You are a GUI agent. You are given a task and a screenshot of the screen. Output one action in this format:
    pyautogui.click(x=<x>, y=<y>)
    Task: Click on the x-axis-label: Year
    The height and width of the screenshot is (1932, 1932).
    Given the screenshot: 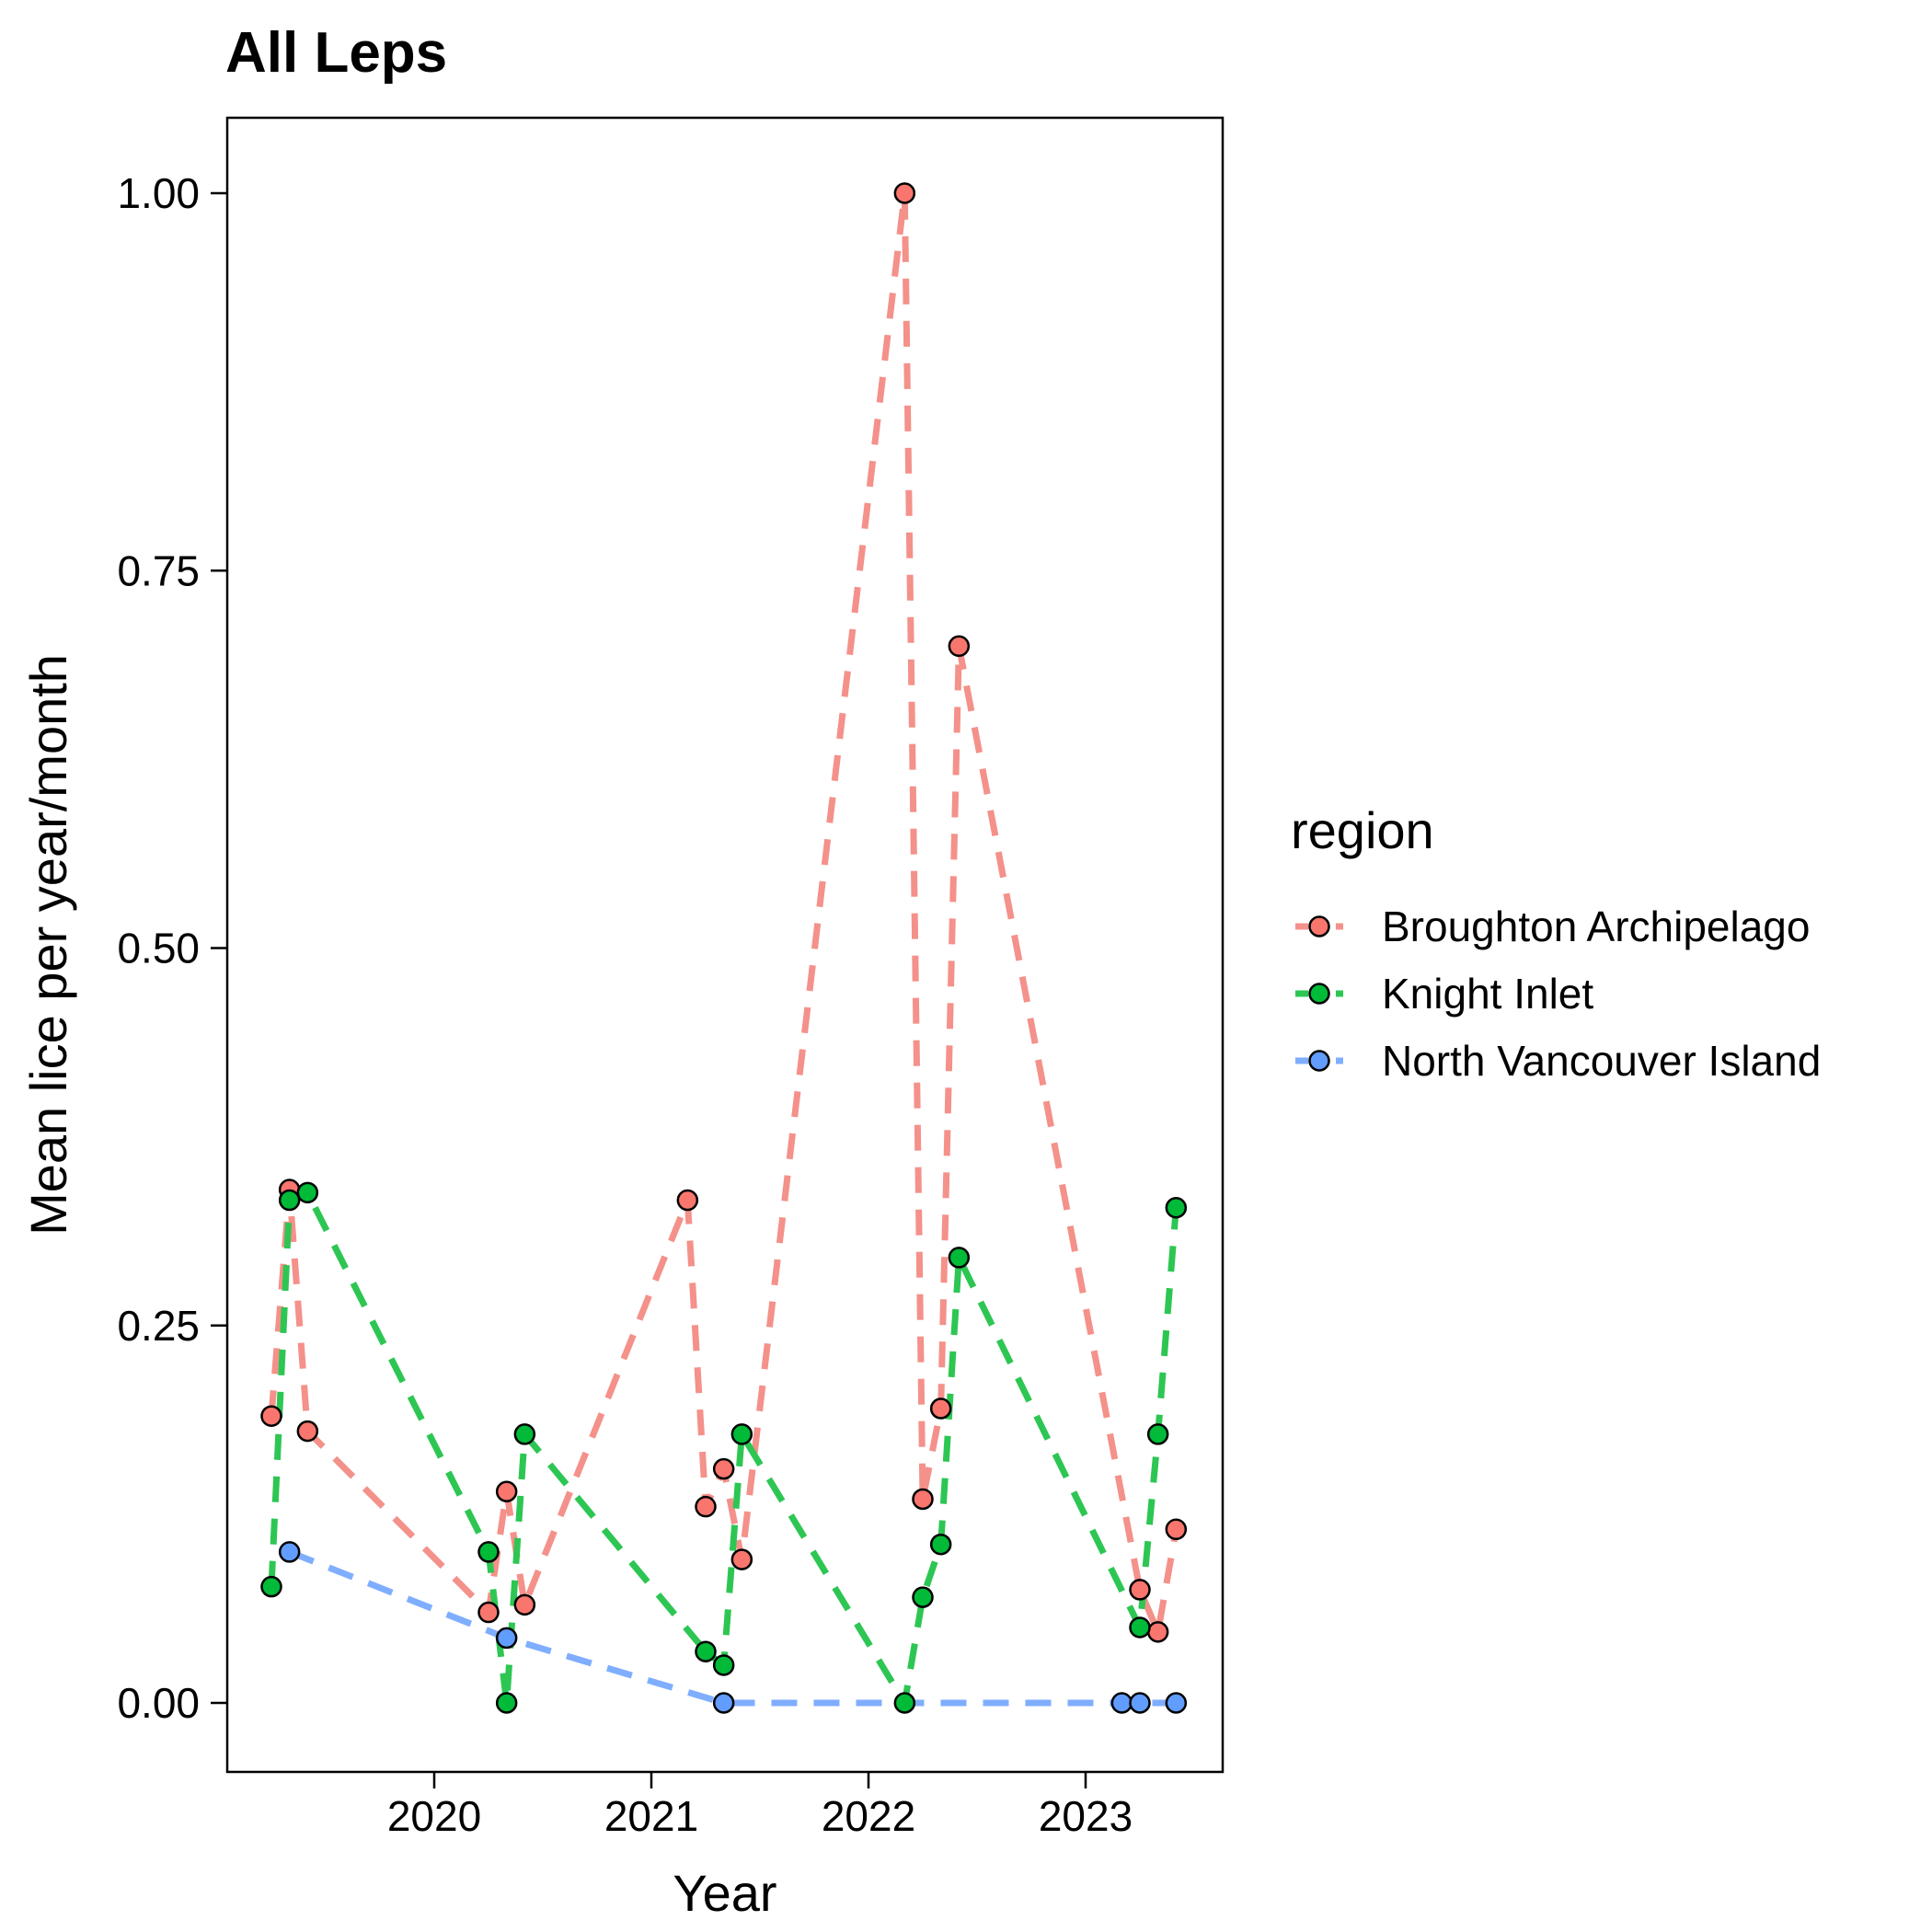 What is the action you would take?
    pyautogui.click(x=724, y=1893)
    